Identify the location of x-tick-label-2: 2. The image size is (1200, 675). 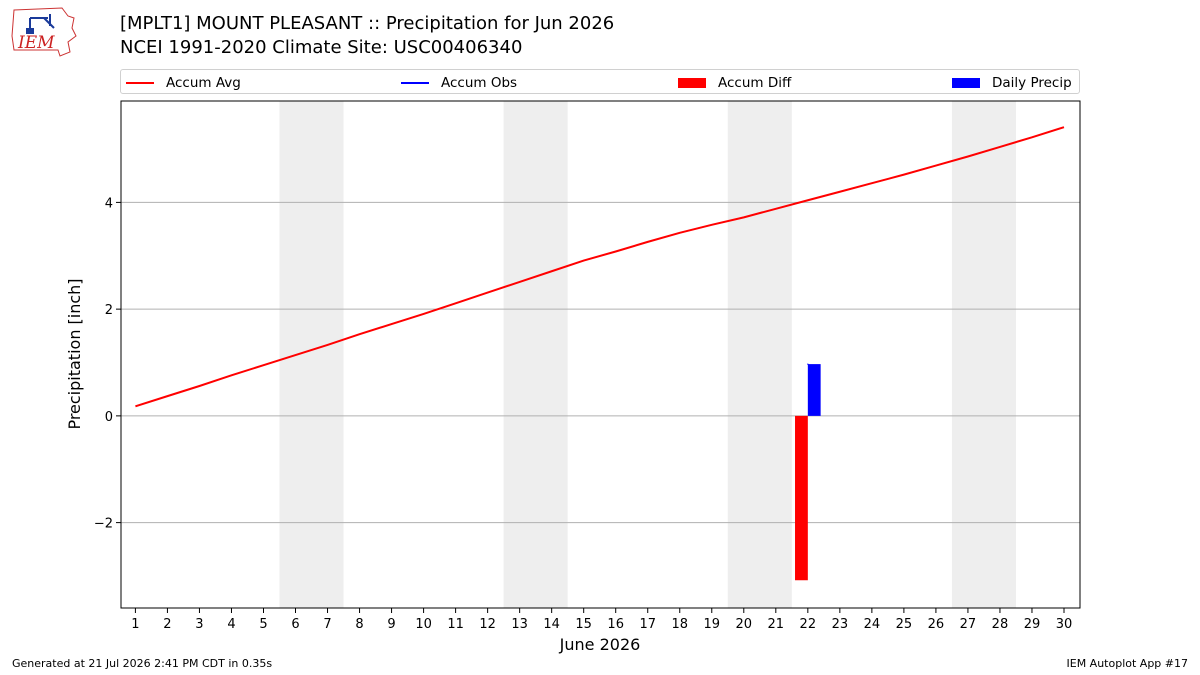
(167, 624).